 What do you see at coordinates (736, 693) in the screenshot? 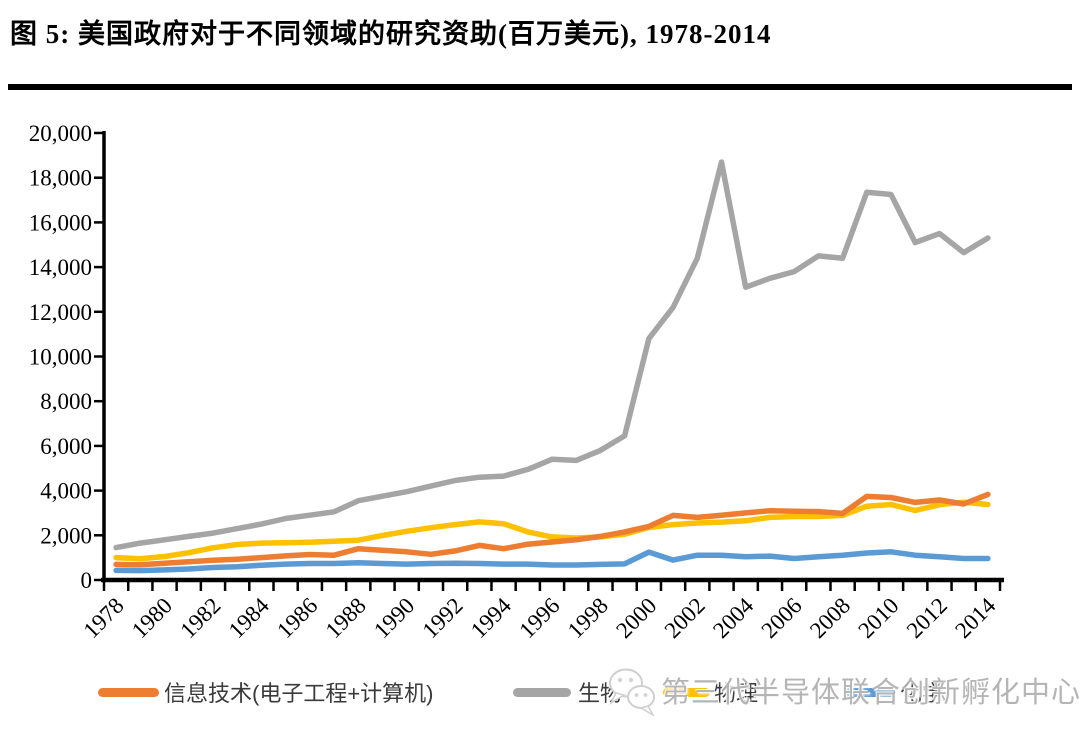
I see `legend-label-physics: 物理` at bounding box center [736, 693].